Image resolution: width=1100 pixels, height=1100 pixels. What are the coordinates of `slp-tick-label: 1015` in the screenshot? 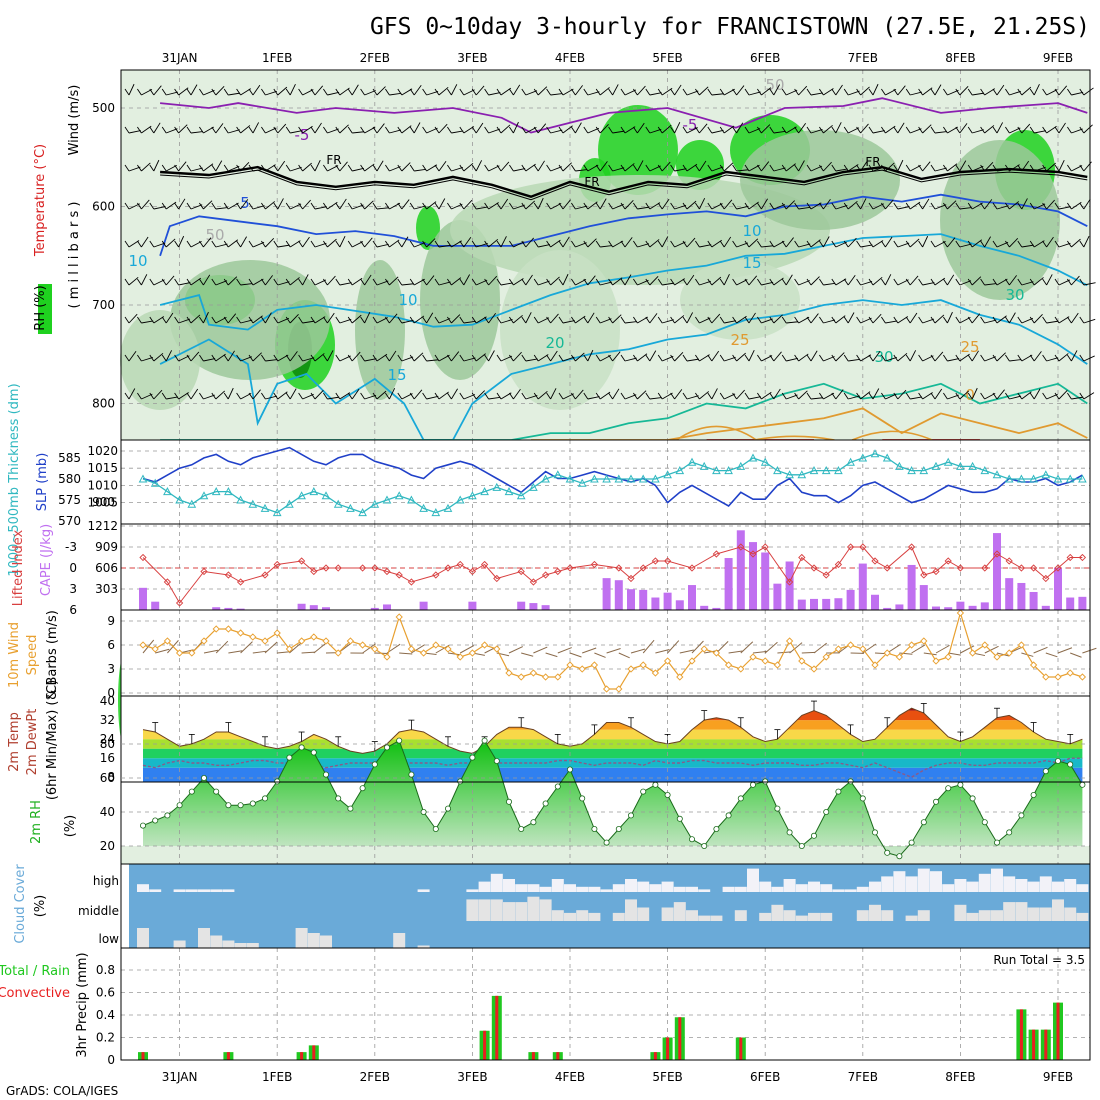 It's located at (102, 468).